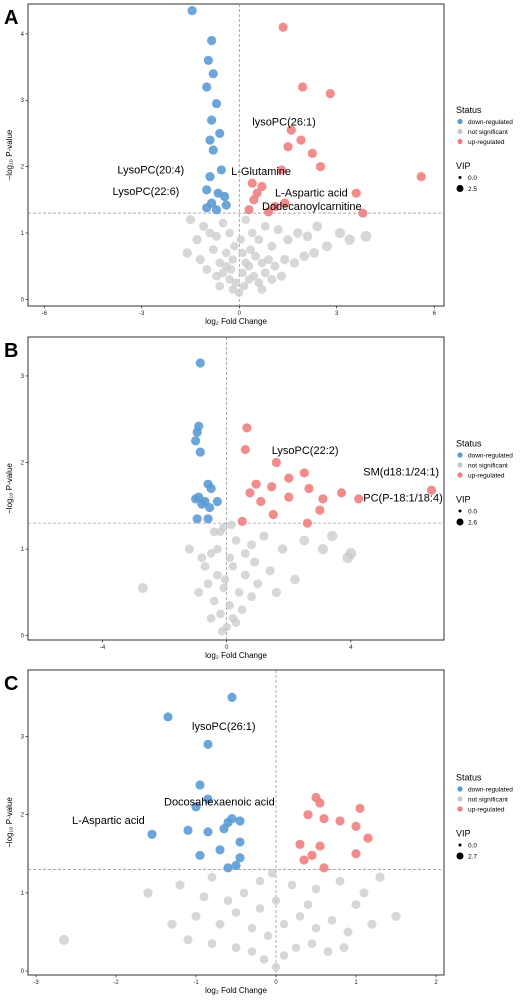 The width and height of the screenshot is (526, 1002). What do you see at coordinates (469, 444) in the screenshot?
I see `legend-title: Status` at bounding box center [469, 444].